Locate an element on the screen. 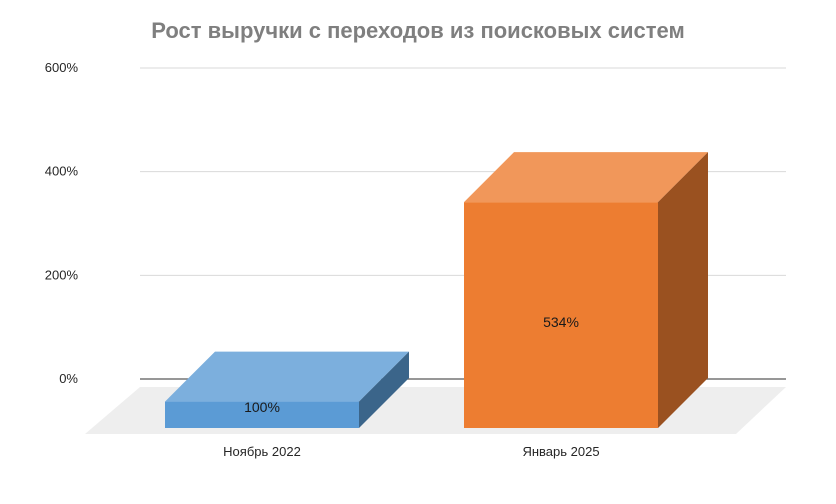 This screenshot has height=504, width=836. y-tick-label: 0% is located at coordinates (68, 378).